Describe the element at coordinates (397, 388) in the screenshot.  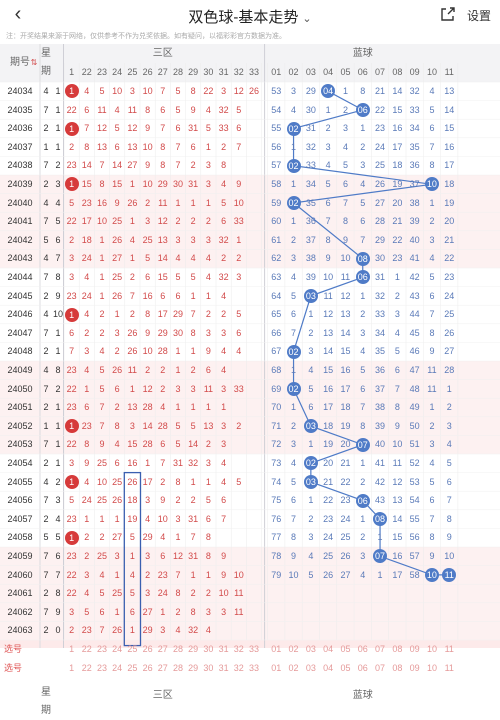
I see `blue-miss-value: 7` at that location.